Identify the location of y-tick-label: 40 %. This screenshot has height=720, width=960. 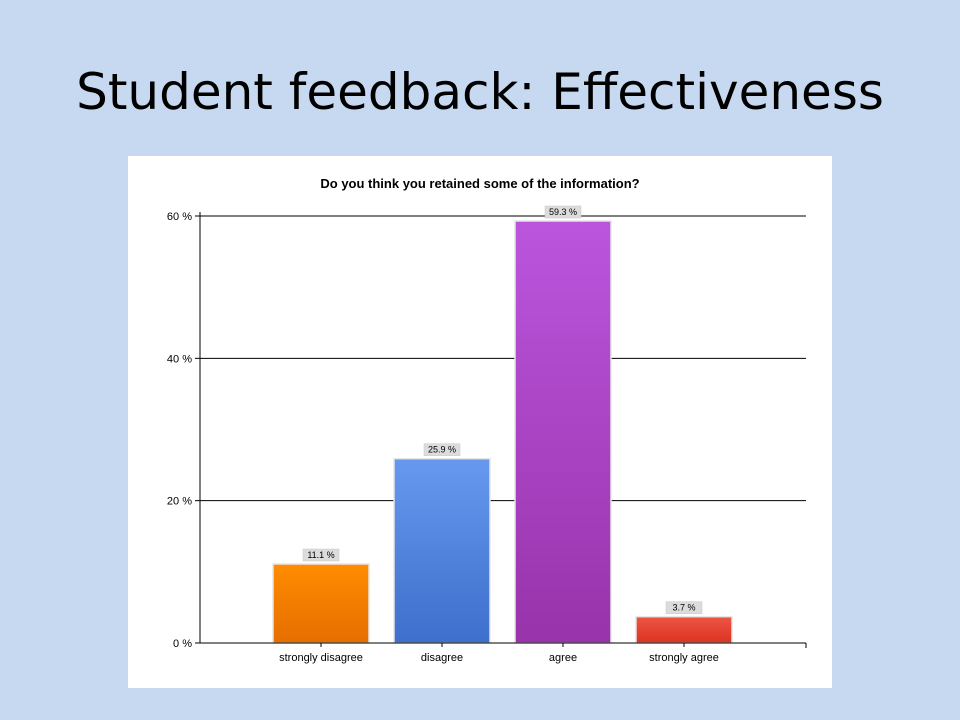
(179, 359).